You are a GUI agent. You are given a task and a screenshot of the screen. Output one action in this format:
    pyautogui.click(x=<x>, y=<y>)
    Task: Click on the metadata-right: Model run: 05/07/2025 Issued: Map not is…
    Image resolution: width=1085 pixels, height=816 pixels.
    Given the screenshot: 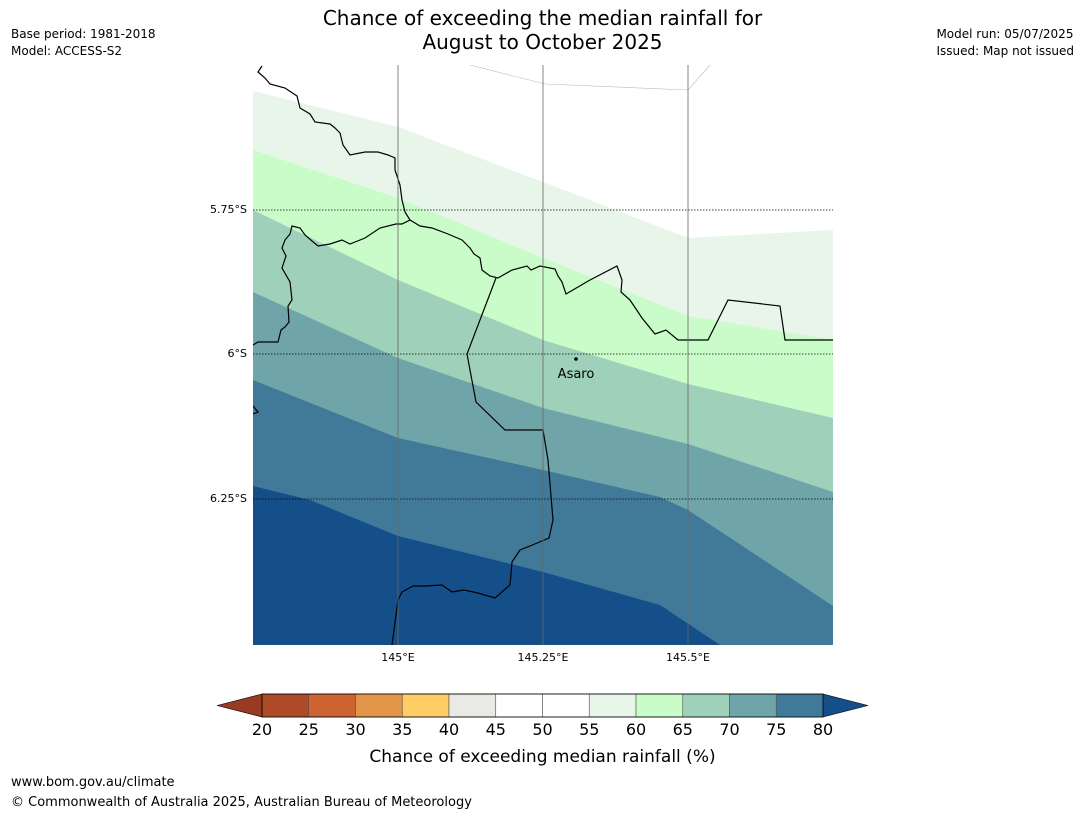 What is the action you would take?
    pyautogui.click(x=1005, y=43)
    